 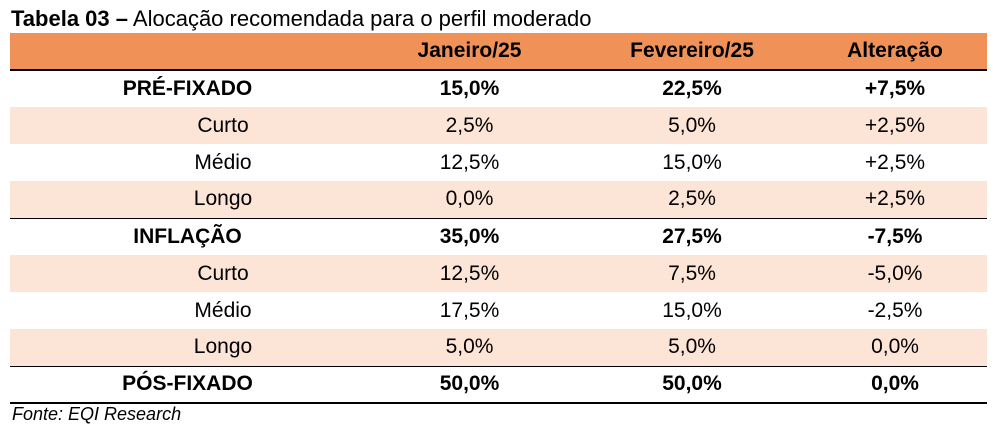 What do you see at coordinates (692, 384) in the screenshot?
I see `cell-fev: 50,0%` at bounding box center [692, 384].